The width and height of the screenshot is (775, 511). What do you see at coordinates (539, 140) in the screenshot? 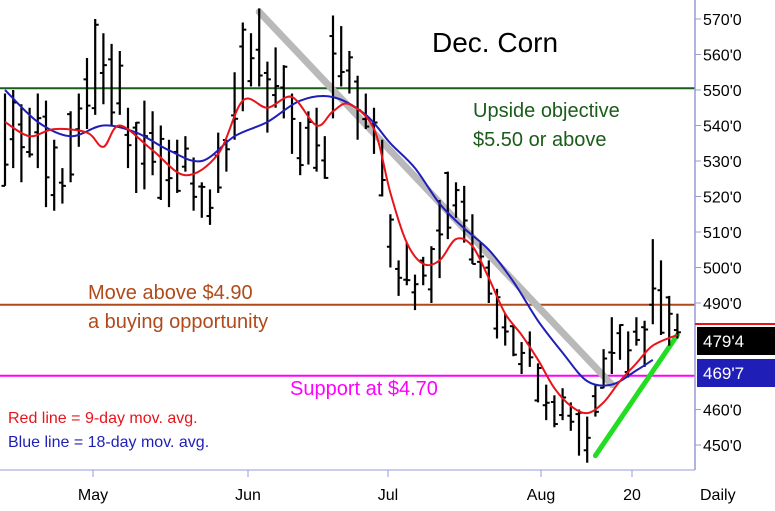
I see `upside-objective-line2: $5.50 or above` at bounding box center [539, 140].